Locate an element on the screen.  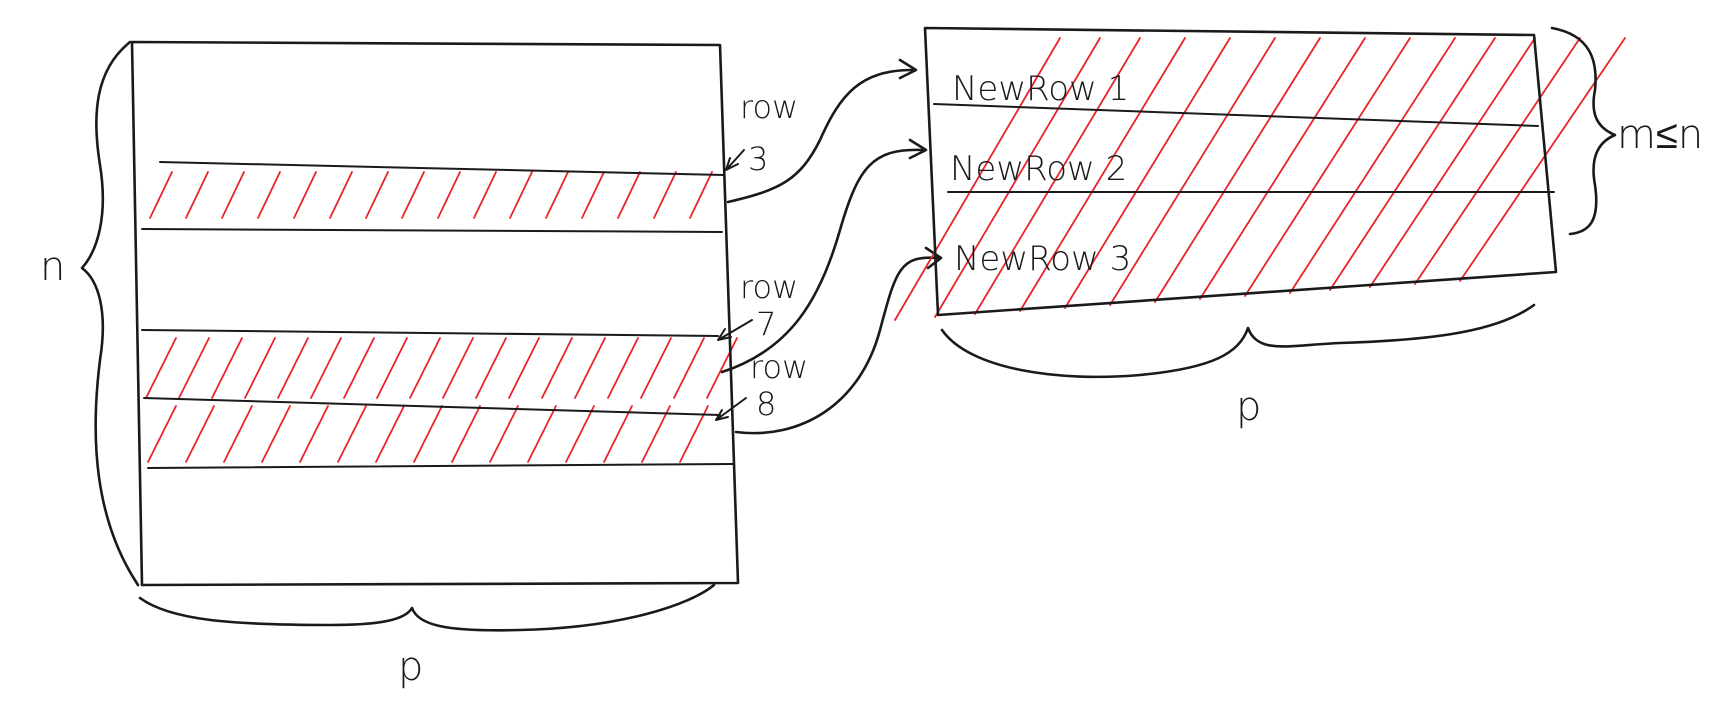
result-height-label: m≤n is located at coordinates (1660, 135).